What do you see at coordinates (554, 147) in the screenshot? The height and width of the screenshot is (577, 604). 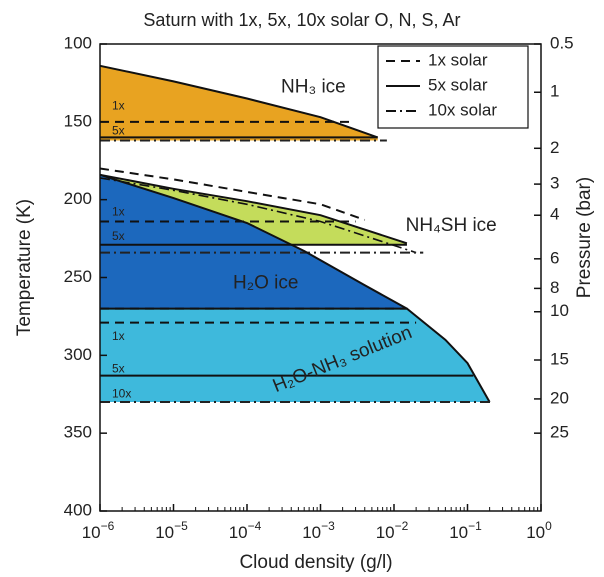 I see `pressure-tick-label: 2` at bounding box center [554, 147].